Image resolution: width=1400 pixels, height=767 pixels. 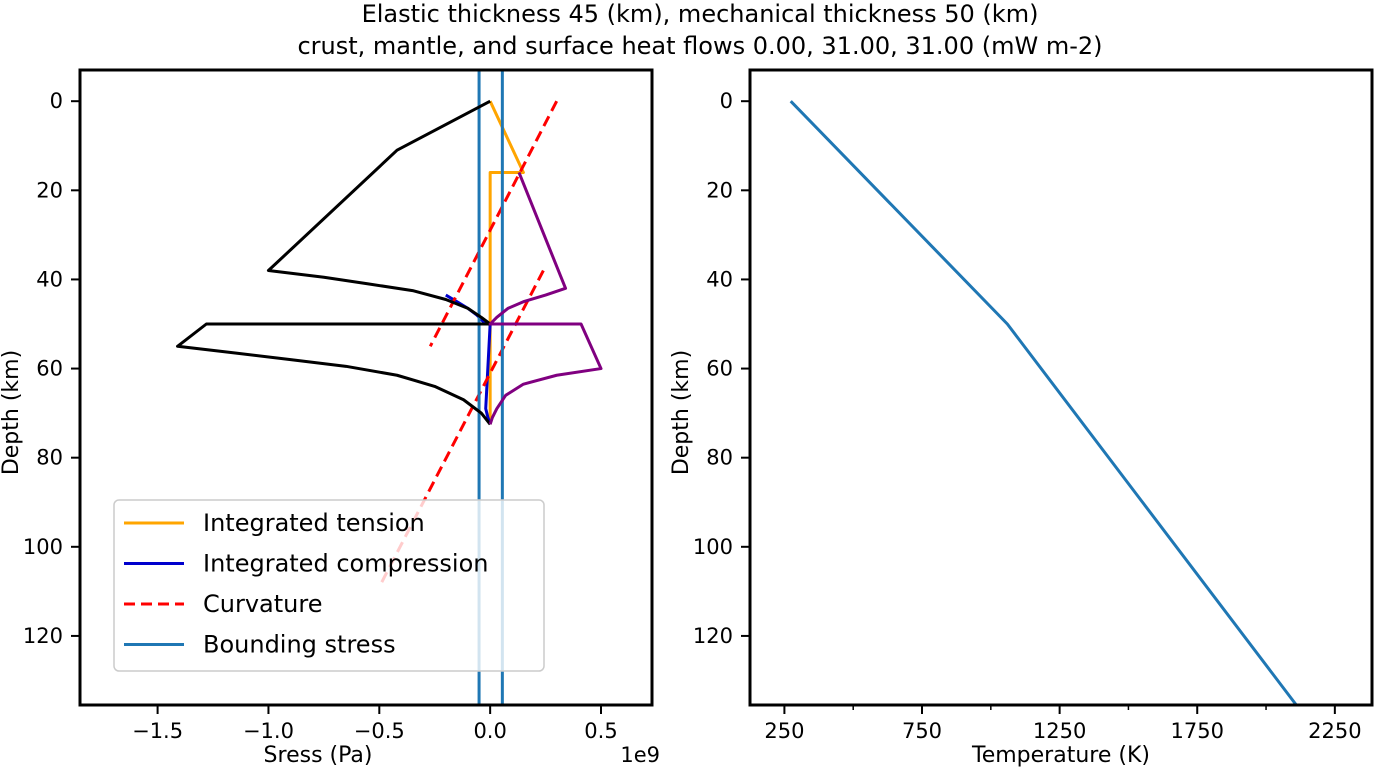 What do you see at coordinates (506, 262) in the screenshot?
I see `integrated-tension-line` at bounding box center [506, 262].